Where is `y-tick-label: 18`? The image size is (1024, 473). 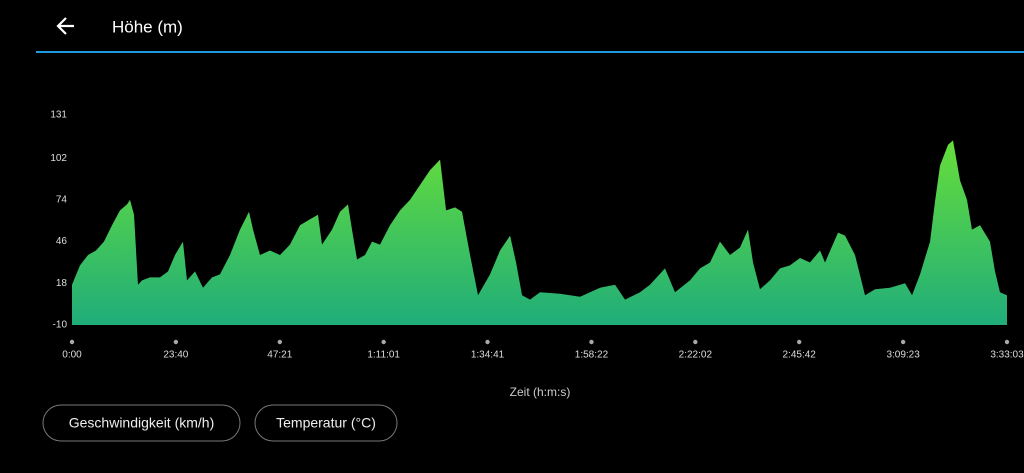
y-tick-label: 18 is located at coordinates (62, 283).